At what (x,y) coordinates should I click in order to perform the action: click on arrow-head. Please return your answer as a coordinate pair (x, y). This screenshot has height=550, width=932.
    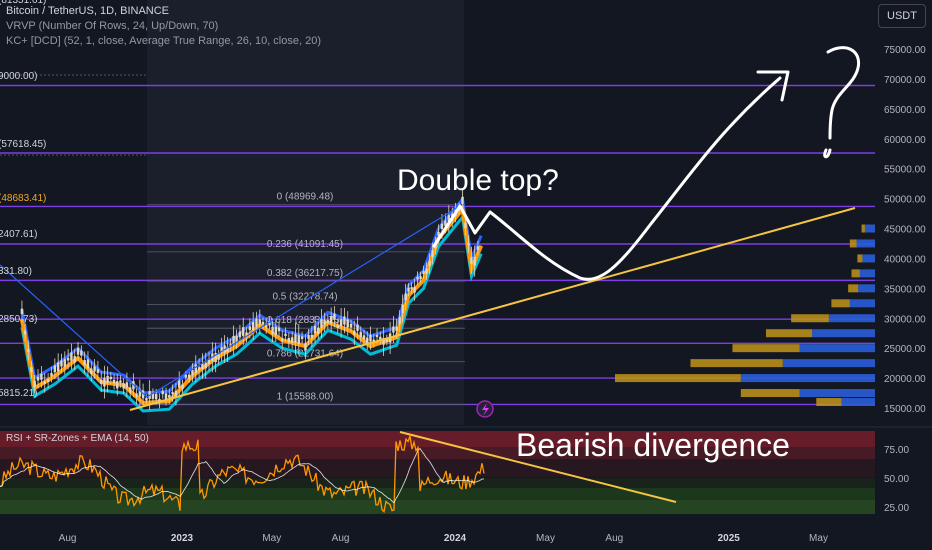
    Looking at the image, I should click on (773, 86).